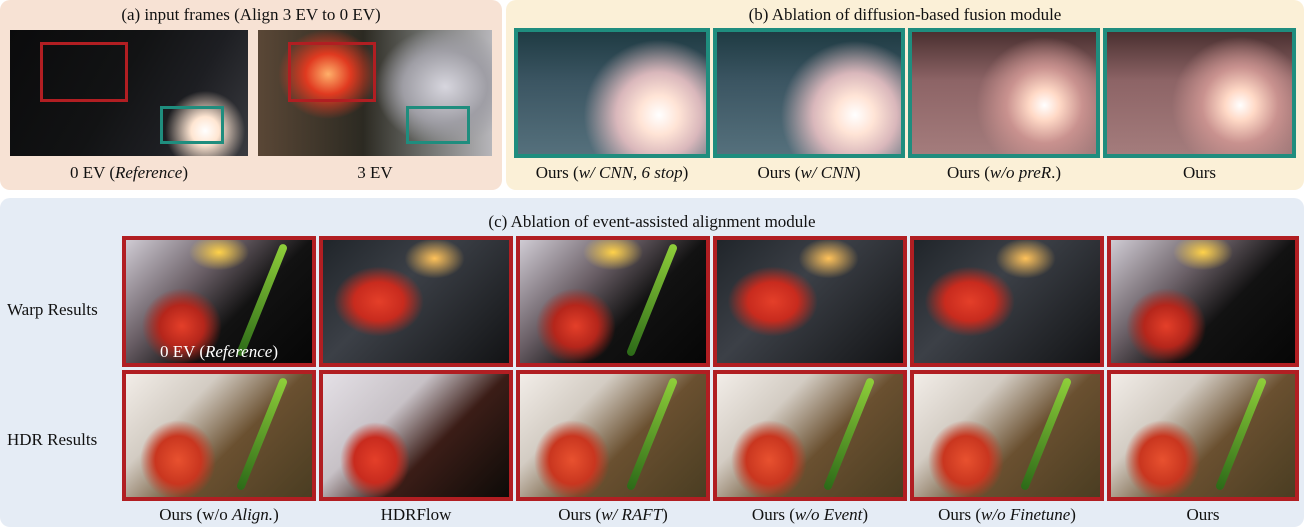 The image size is (1304, 527). What do you see at coordinates (375, 172) in the screenshot?
I see `caption-a-1: 3 EV` at bounding box center [375, 172].